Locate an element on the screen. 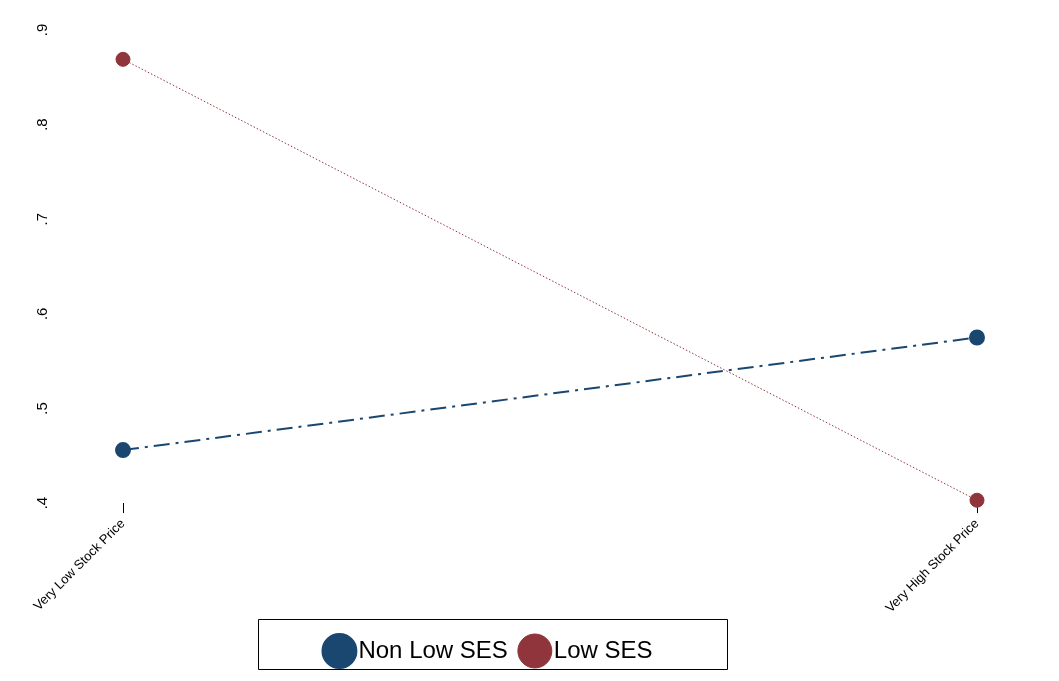 Image resolution: width=1059 pixels, height=681 pixels. y-tick-label: .9 is located at coordinates (42, 30).